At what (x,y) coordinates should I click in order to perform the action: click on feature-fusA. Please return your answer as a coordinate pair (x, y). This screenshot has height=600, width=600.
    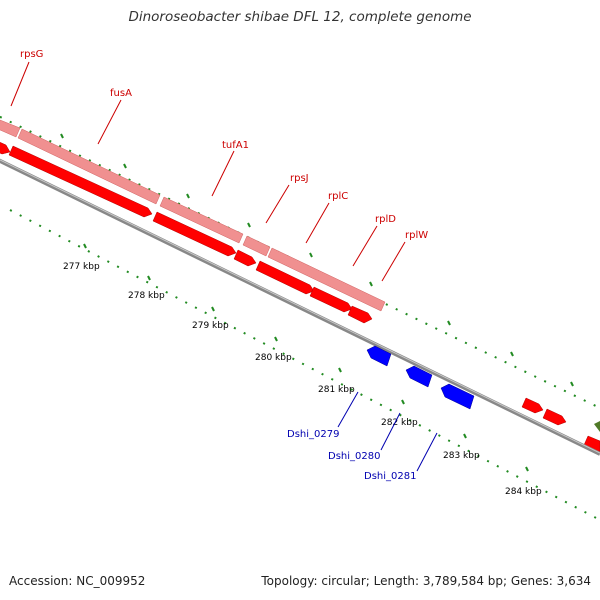
    Looking at the image, I should click on (89, 166).